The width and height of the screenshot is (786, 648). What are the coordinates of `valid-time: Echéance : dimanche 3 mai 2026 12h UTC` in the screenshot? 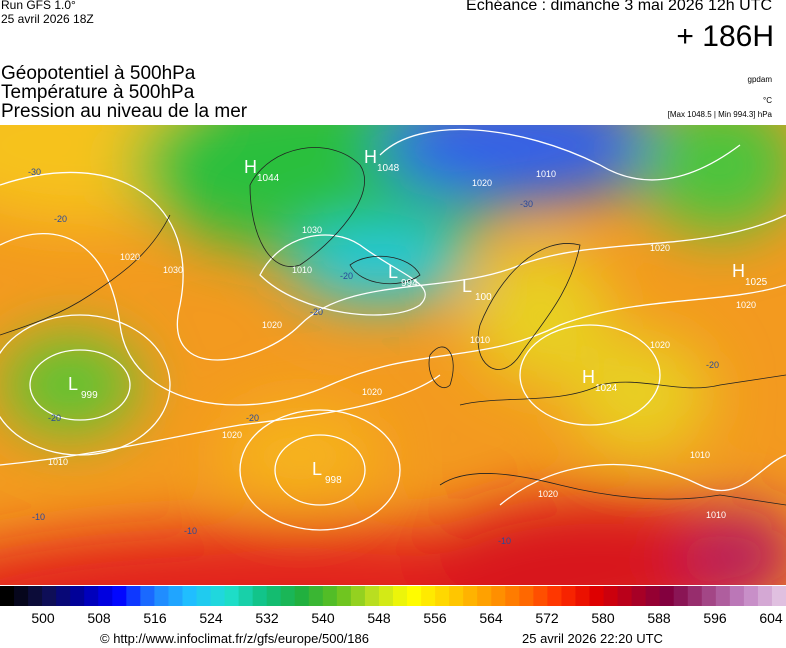 It's located at (619, 7).